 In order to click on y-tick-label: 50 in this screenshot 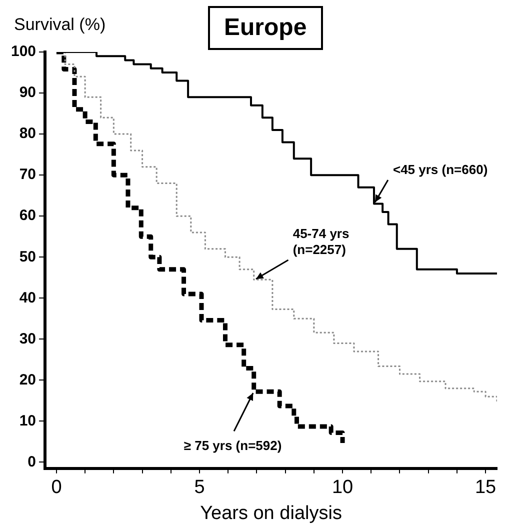, I will do `click(27, 257)`.